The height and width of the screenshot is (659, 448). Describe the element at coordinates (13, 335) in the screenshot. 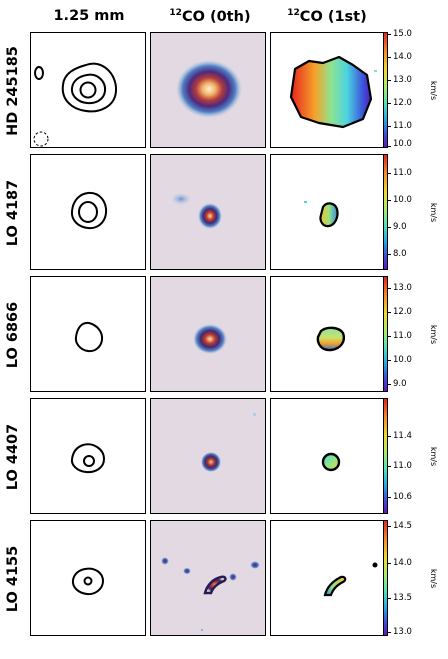

I see `row-label-lo6866: LO 6866` at that location.